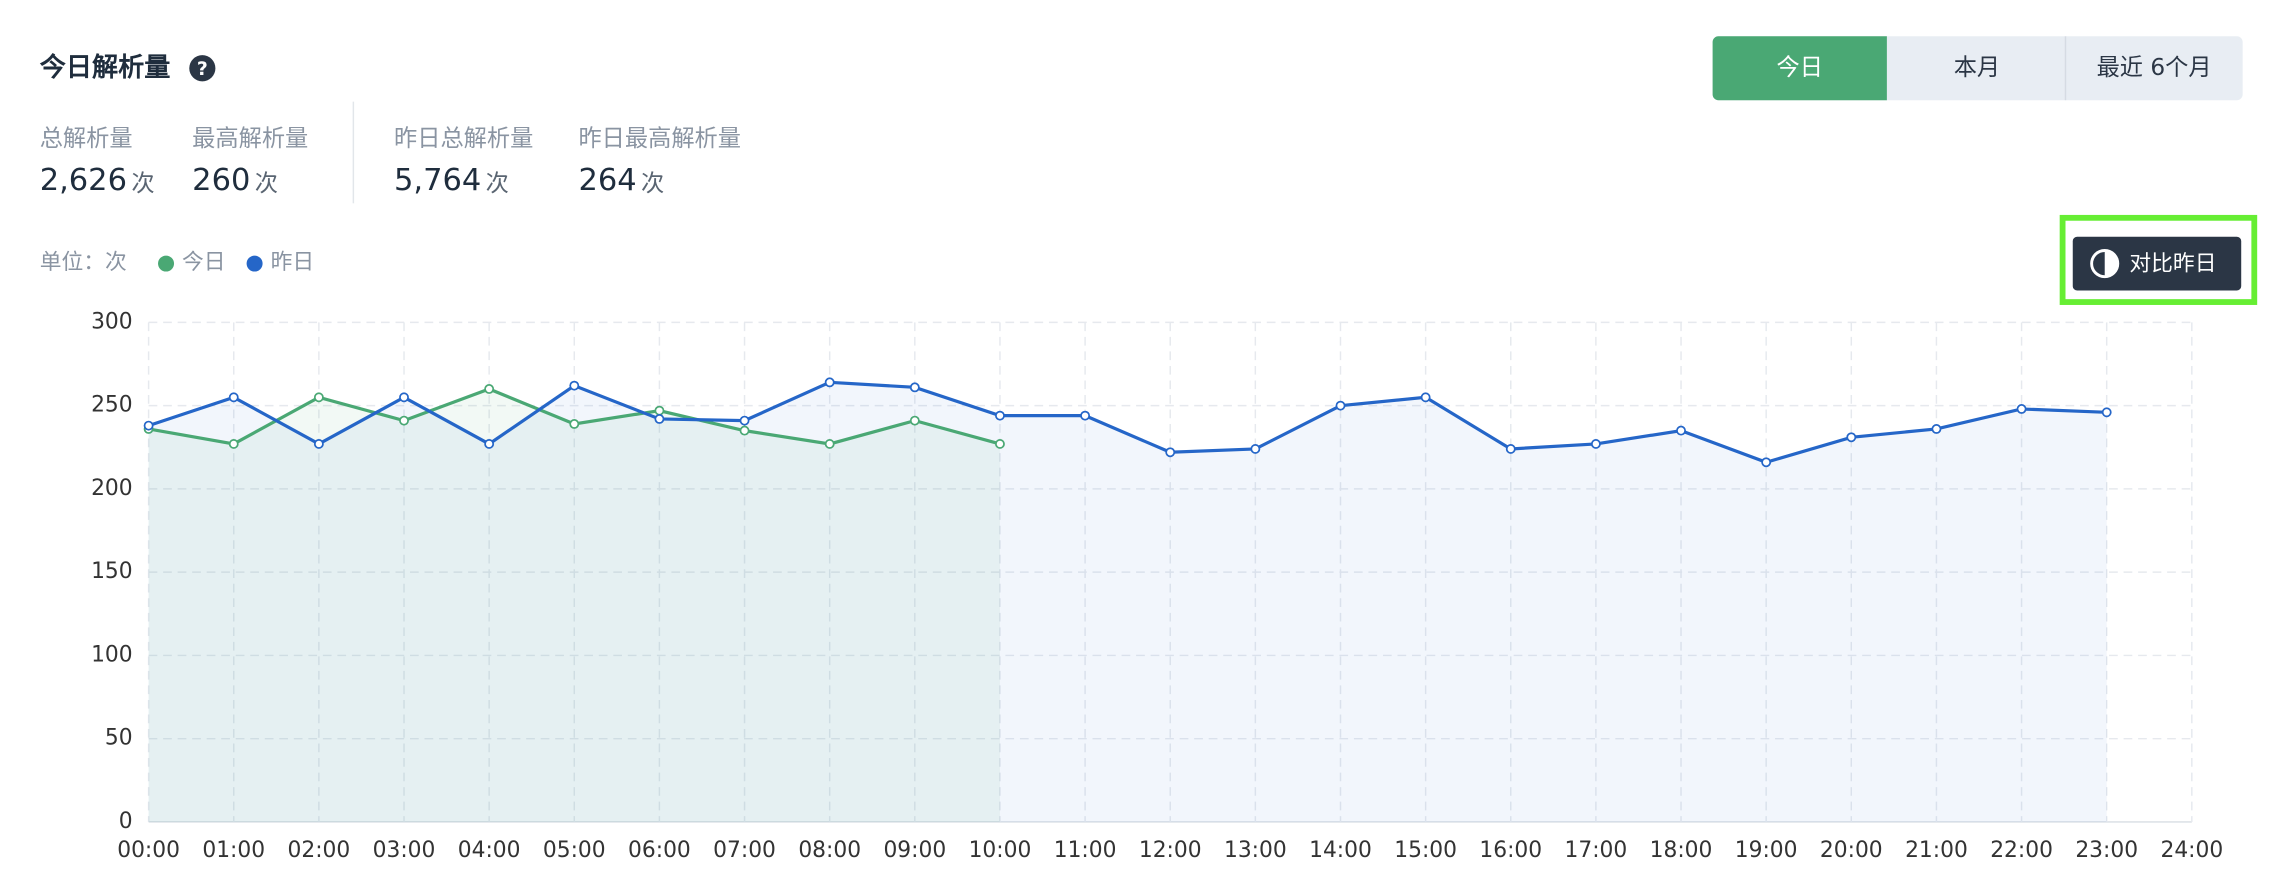 This screenshot has width=2278, height=896. I want to click on legend-label: 昨日, so click(293, 262).